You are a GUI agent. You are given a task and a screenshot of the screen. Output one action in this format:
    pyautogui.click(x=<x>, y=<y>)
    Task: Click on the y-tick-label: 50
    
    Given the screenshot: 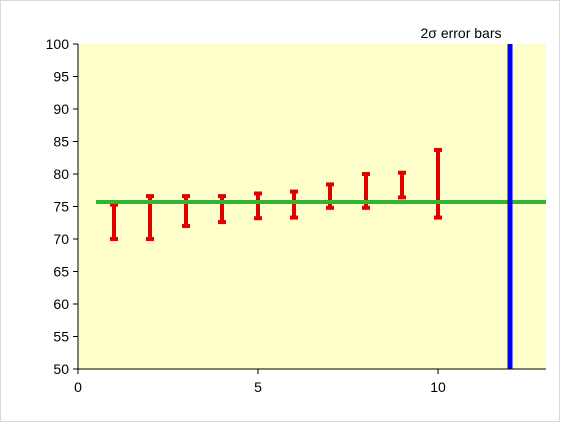 What is the action you would take?
    pyautogui.click(x=61, y=369)
    